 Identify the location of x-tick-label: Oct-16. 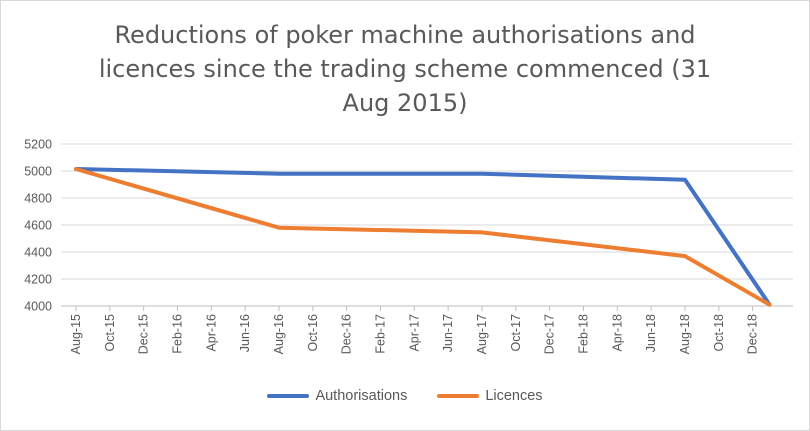
(313, 333).